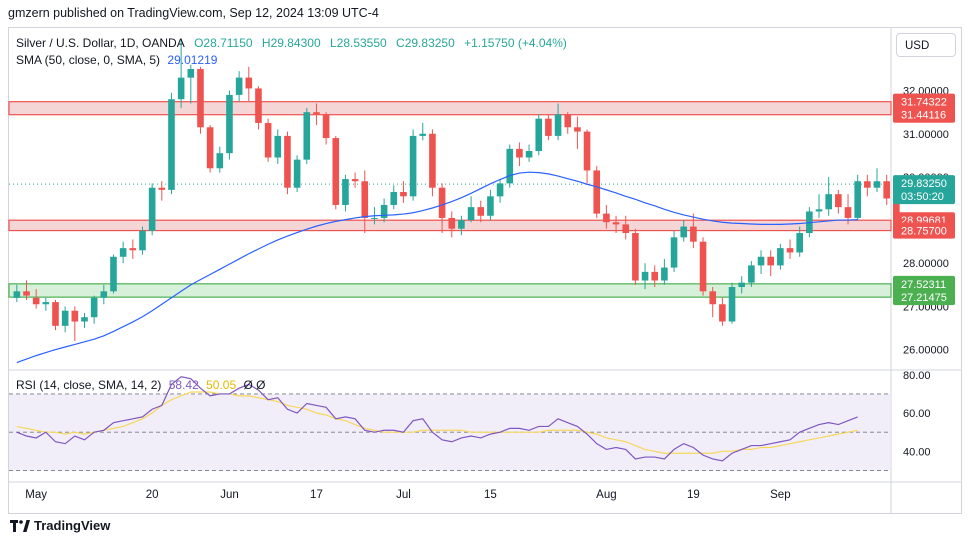  Describe the element at coordinates (358, 43) in the screenshot. I see `low-value: L28.53550` at that location.